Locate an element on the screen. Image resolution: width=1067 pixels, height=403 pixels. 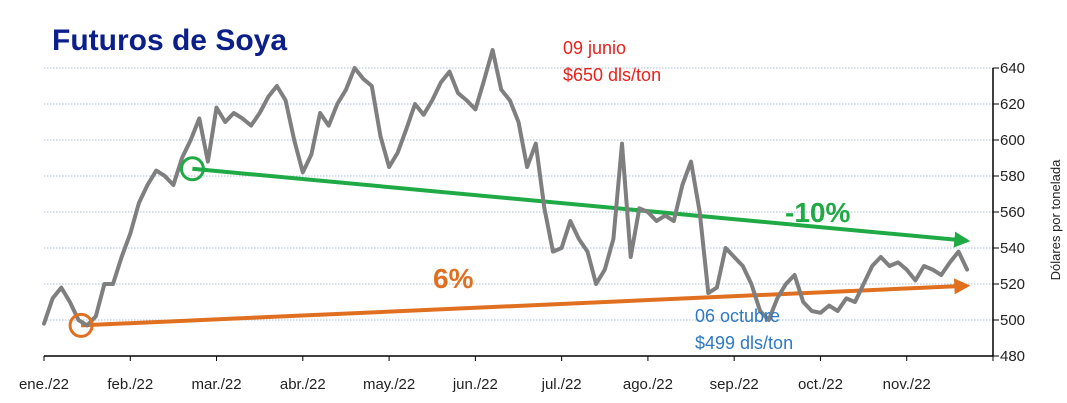
y-tick-label: 580 is located at coordinates (1012, 176).